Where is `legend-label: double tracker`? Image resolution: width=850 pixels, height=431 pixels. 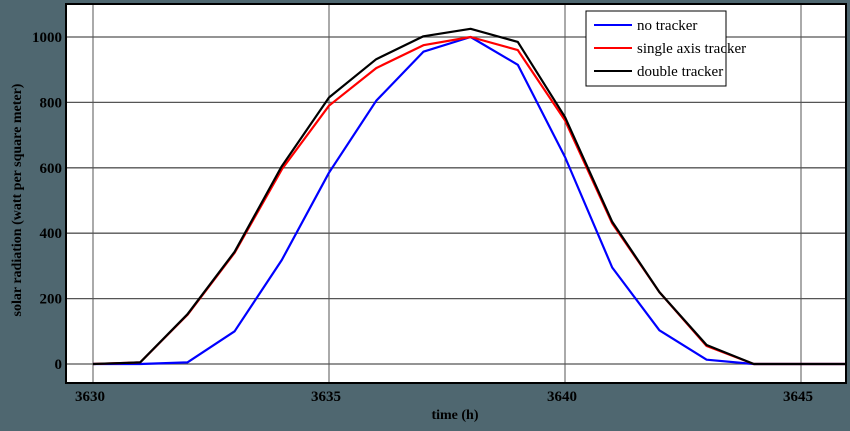 legend-label: double tracker is located at coordinates (680, 72).